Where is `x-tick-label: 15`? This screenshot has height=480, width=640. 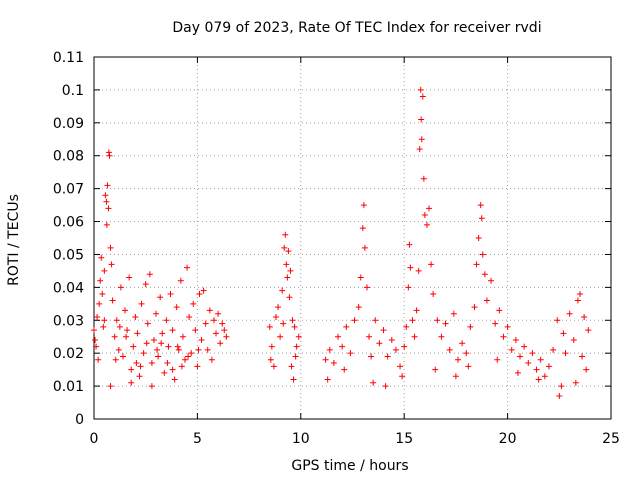 x-tick-label: 15 is located at coordinates (404, 439).